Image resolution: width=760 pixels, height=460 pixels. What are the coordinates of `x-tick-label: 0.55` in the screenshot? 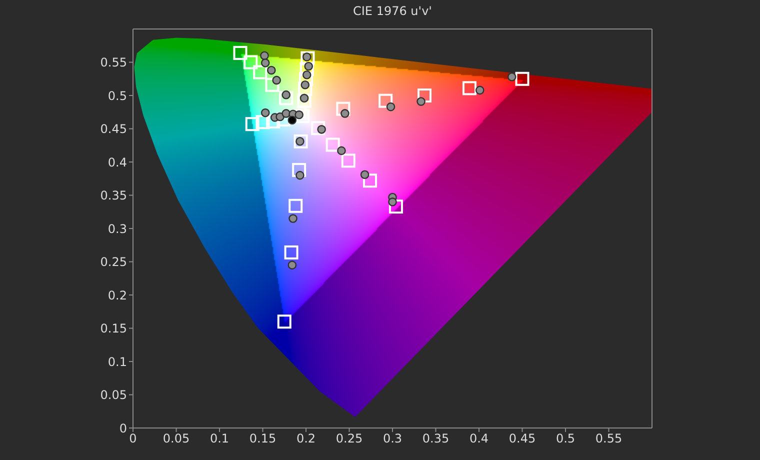 It's located at (608, 439).